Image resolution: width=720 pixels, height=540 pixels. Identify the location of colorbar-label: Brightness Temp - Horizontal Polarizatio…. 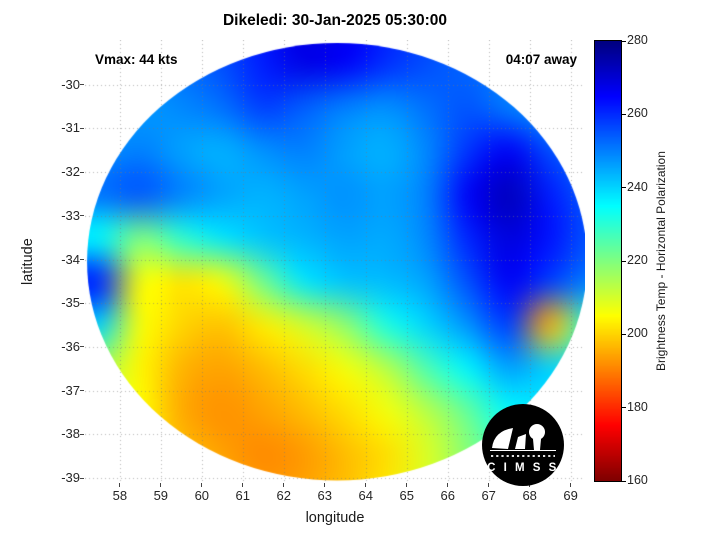
(661, 261).